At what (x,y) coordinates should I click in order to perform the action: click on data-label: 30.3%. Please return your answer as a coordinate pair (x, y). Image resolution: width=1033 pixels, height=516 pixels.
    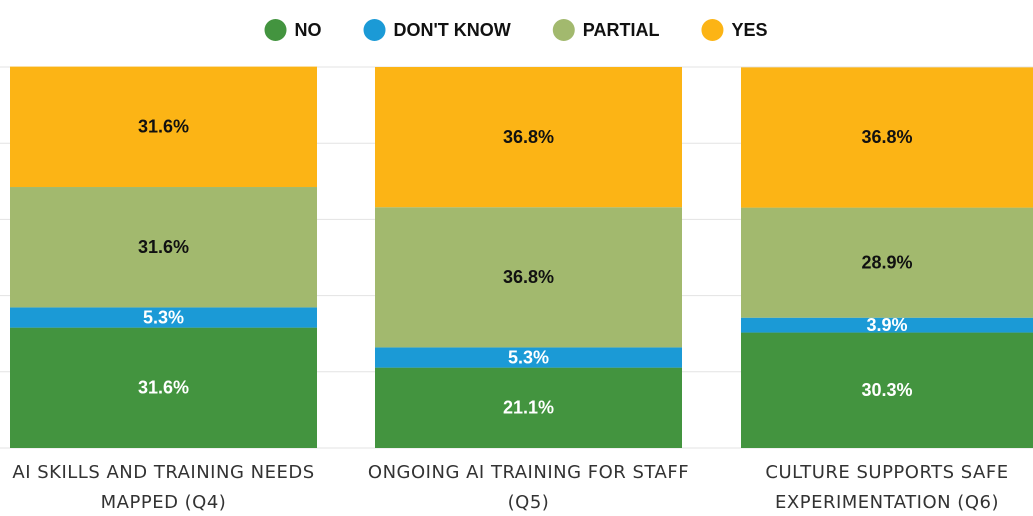
    Looking at the image, I should click on (886, 390).